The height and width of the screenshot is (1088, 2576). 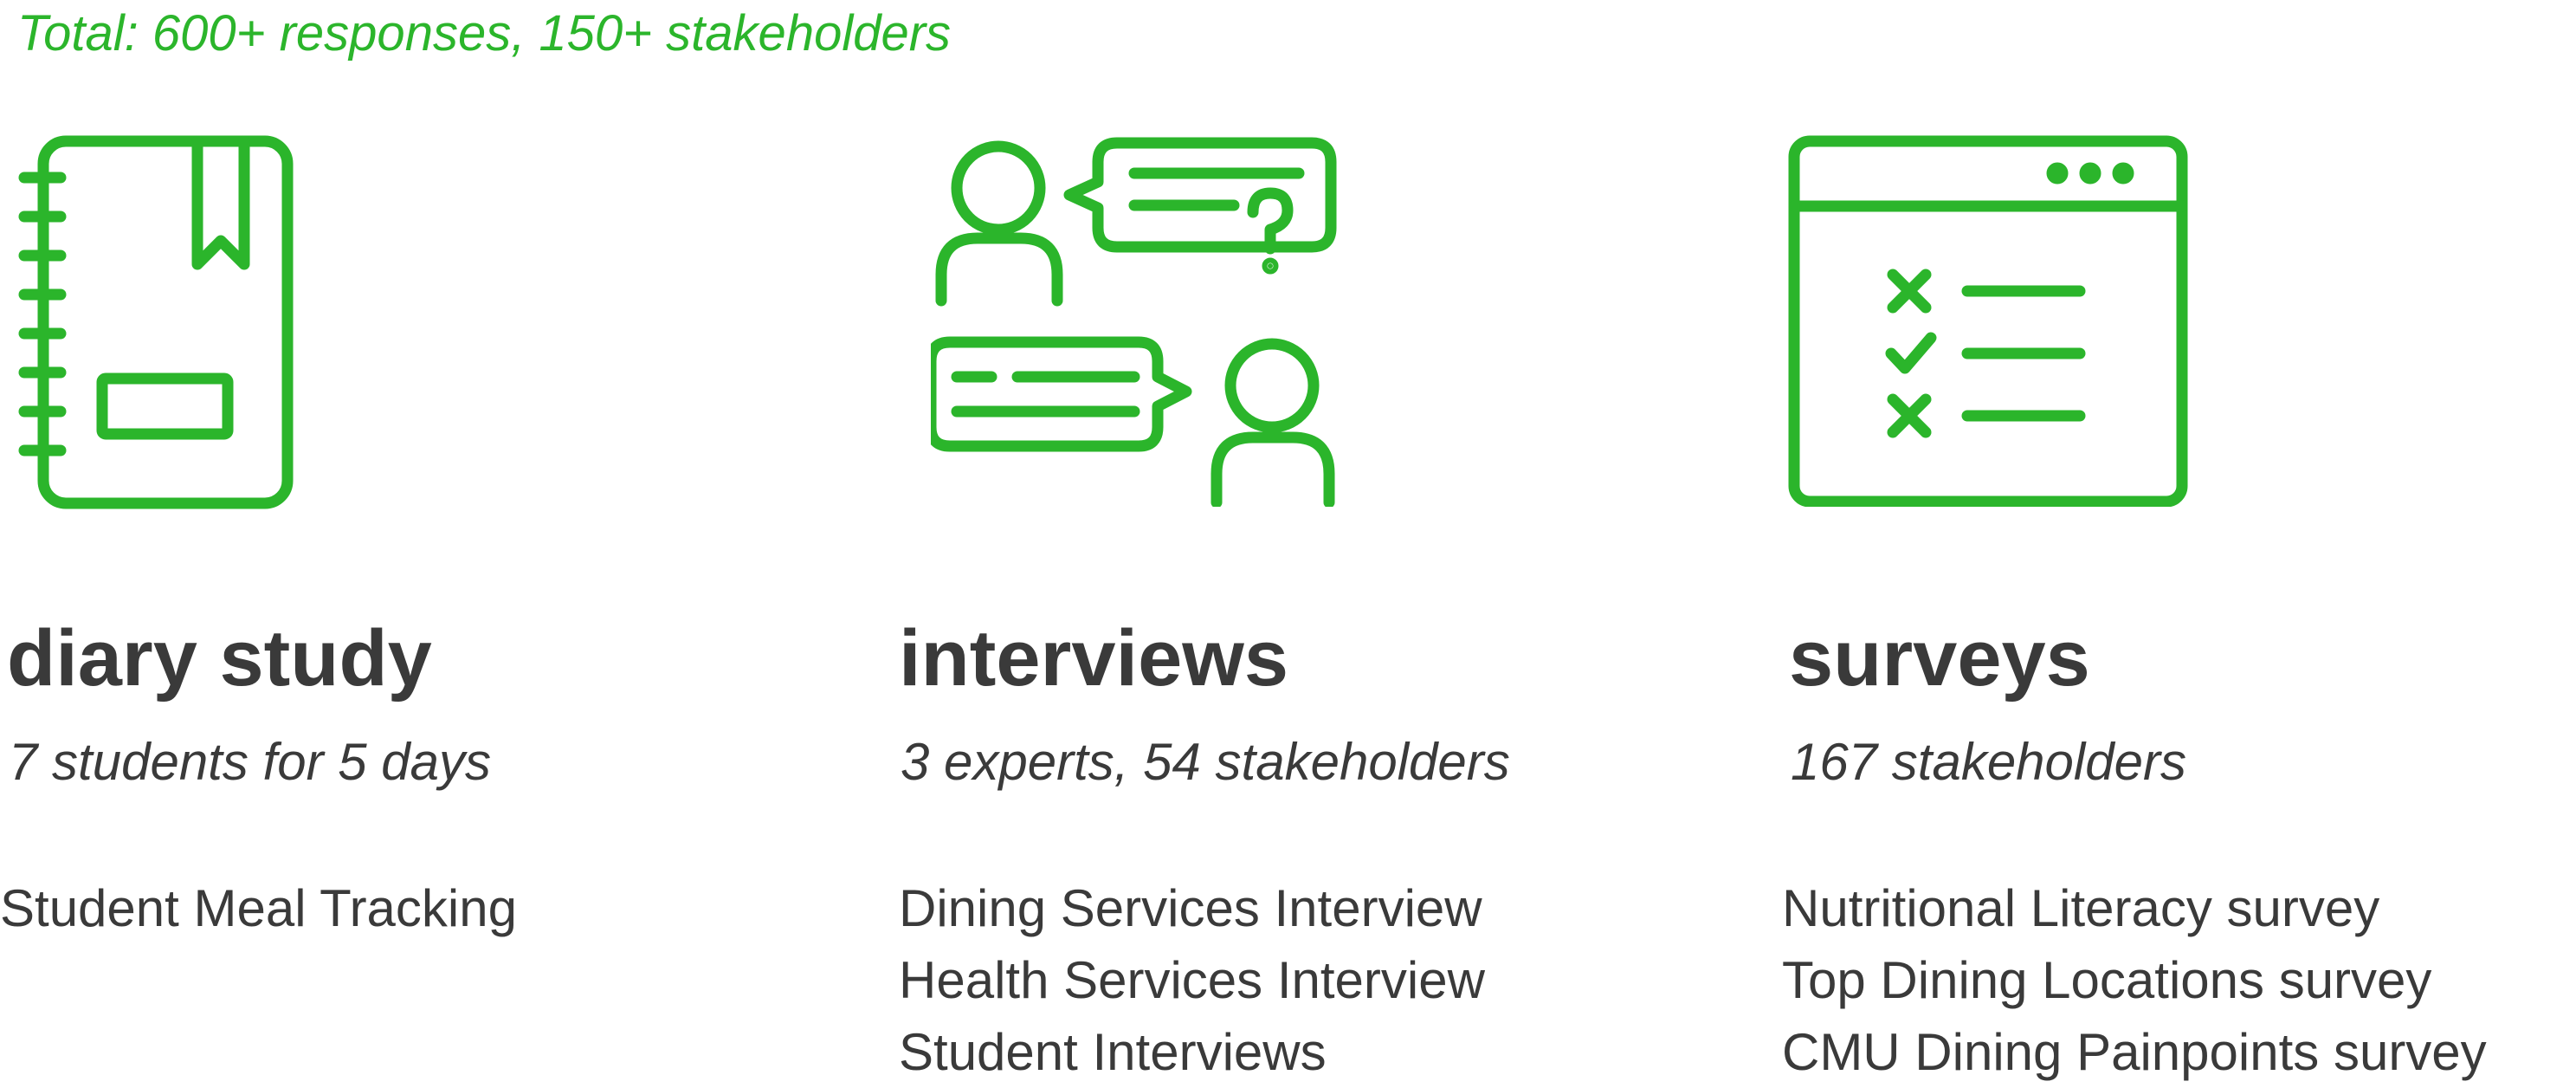 I want to click on method-subtitle: 7 students for 5 days, so click(x=250, y=762).